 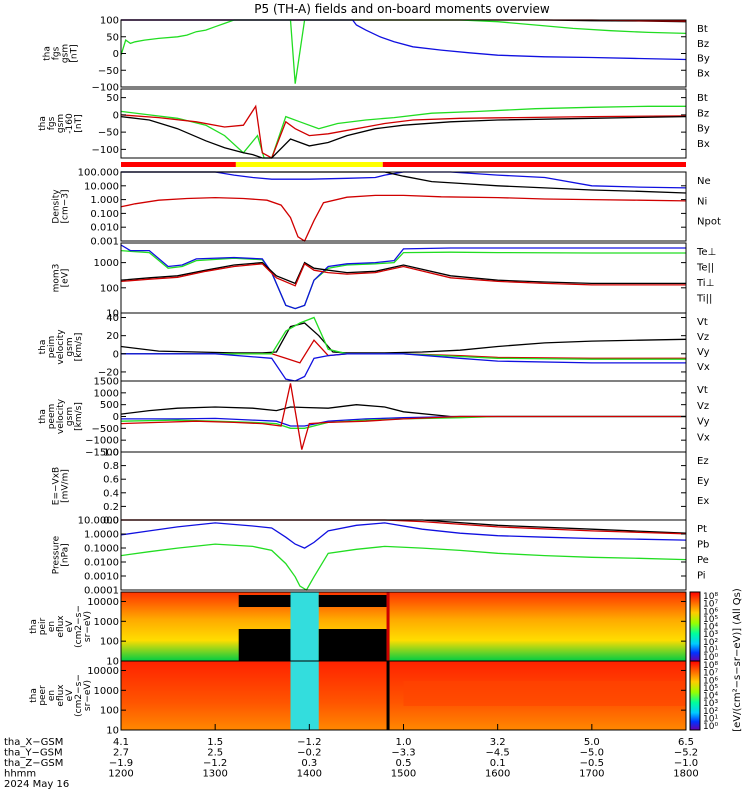 I want to click on series-line-ti, so click(x=403, y=277).